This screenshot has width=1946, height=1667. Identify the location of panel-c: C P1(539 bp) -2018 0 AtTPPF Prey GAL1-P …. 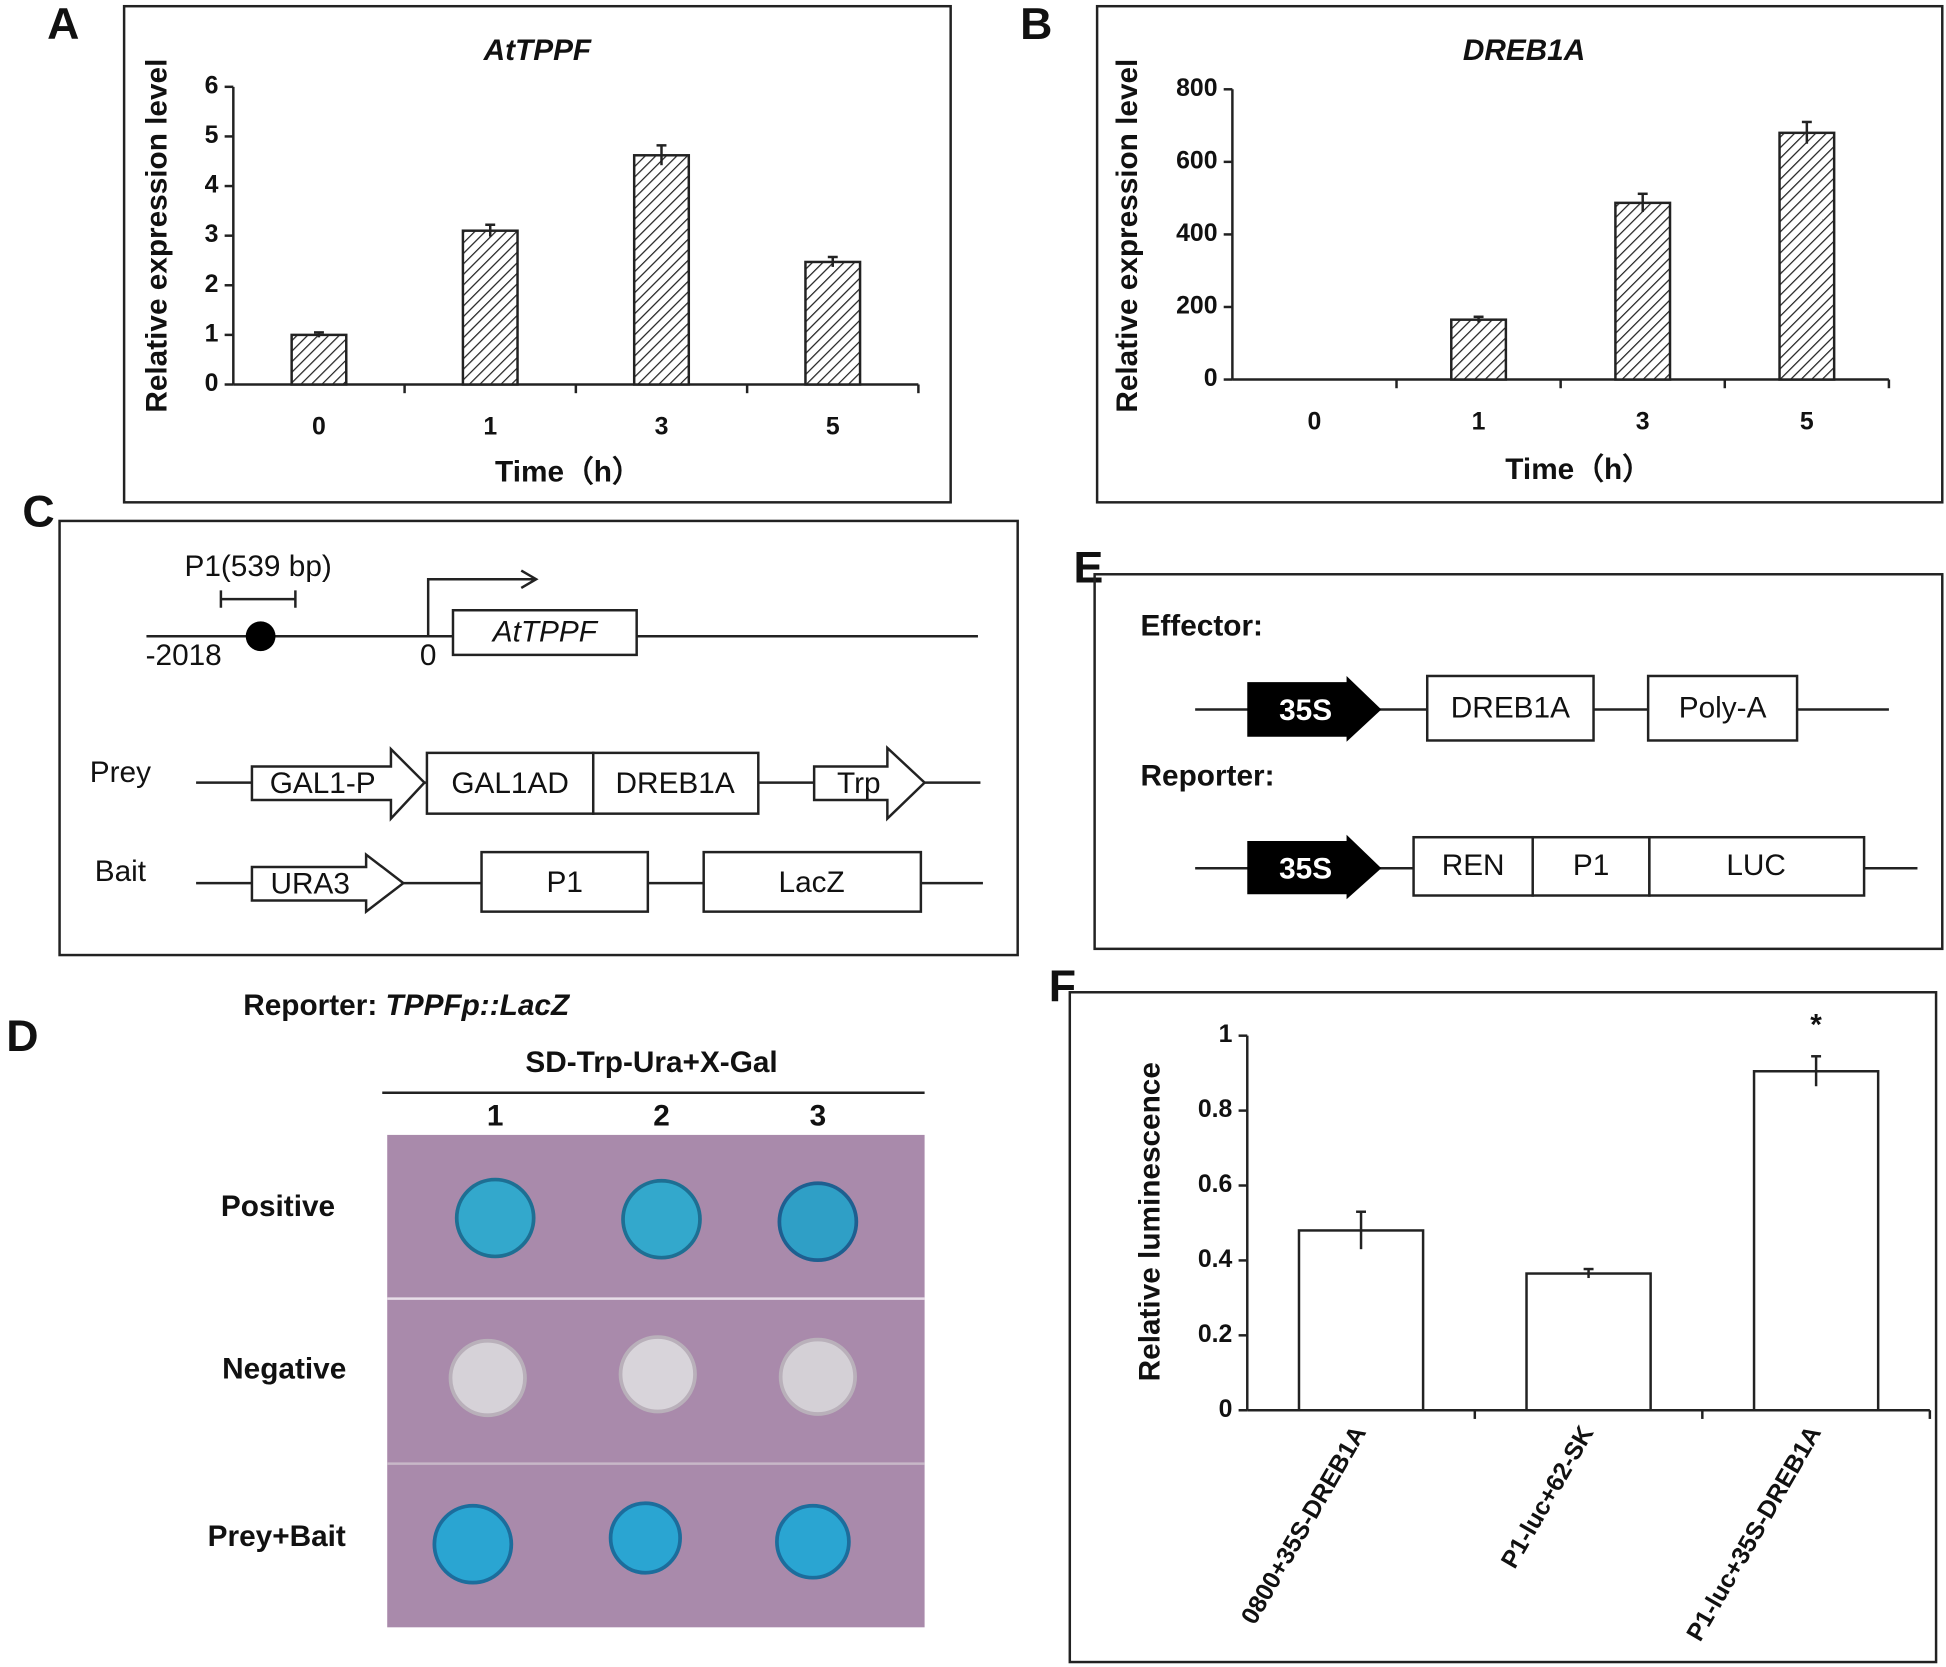
(520, 722).